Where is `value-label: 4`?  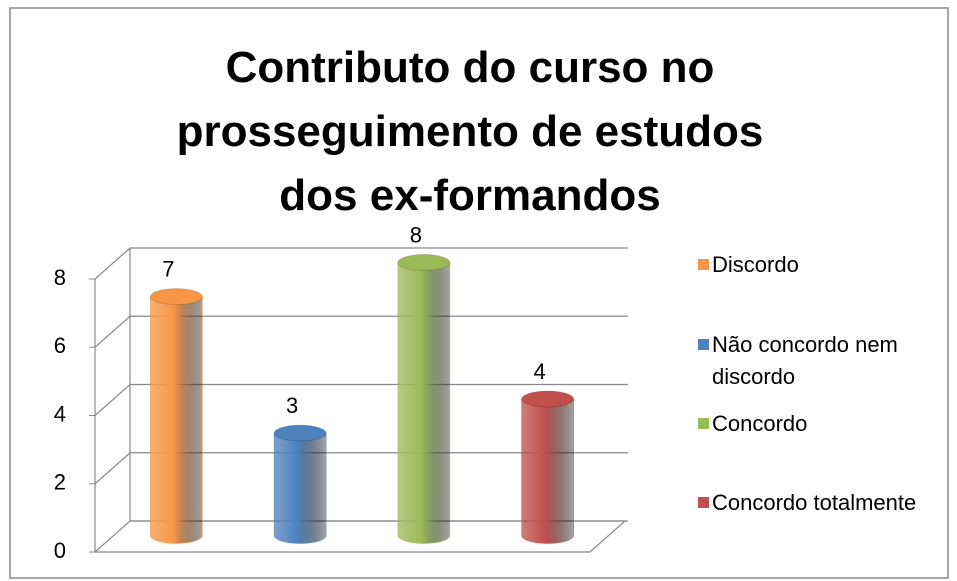
value-label: 4 is located at coordinates (540, 371).